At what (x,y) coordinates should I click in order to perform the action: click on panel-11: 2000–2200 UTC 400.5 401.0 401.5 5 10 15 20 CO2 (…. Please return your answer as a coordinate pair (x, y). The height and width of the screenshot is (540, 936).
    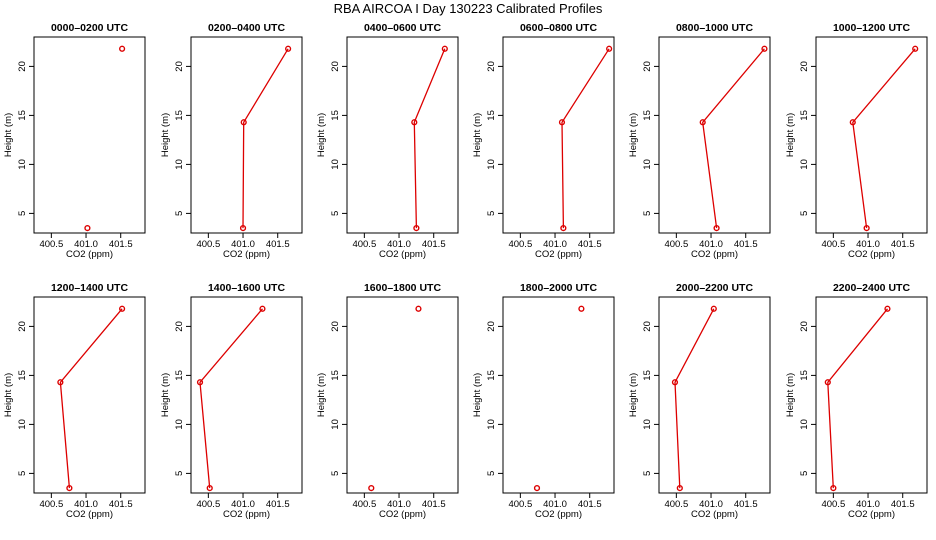
    Looking at the image, I should click on (699, 401).